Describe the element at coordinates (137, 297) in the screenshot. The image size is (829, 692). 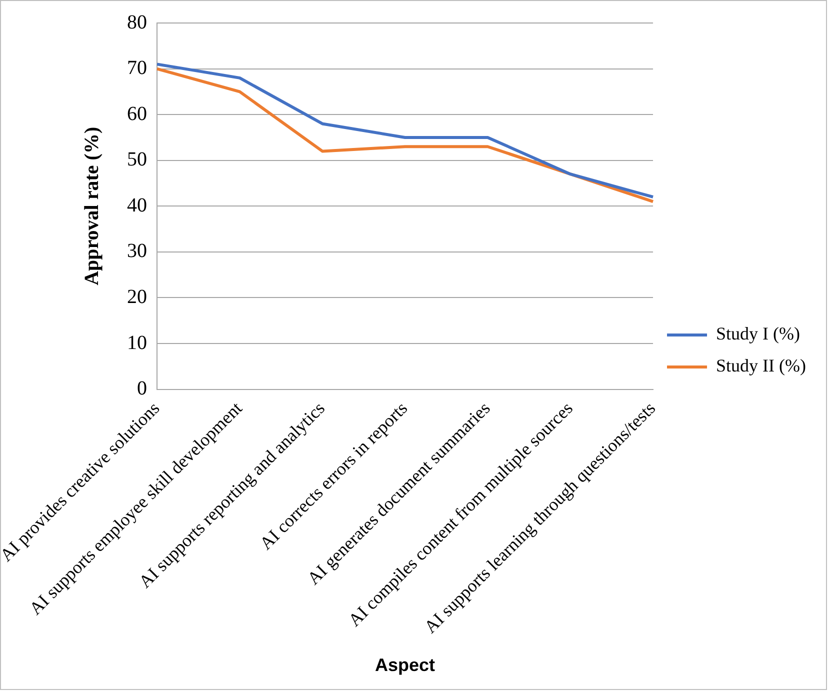
I see `y-tick-label: 20` at that location.